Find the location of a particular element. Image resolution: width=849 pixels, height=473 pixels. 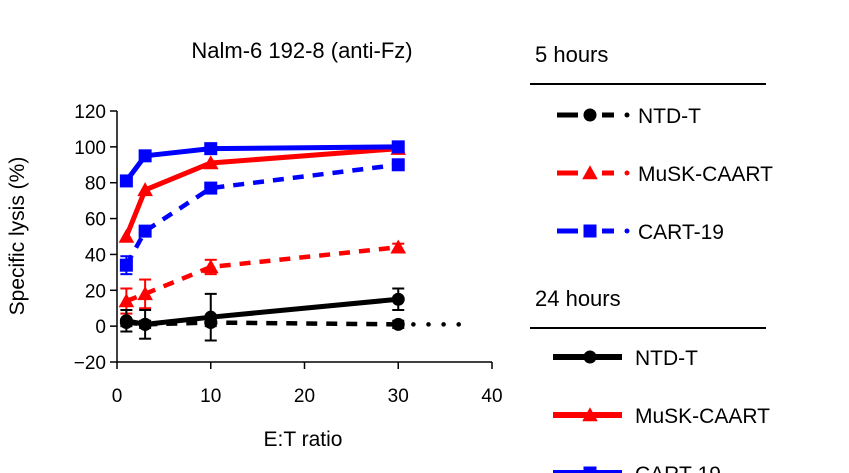

y-tick-label: 80 is located at coordinates (95, 184).